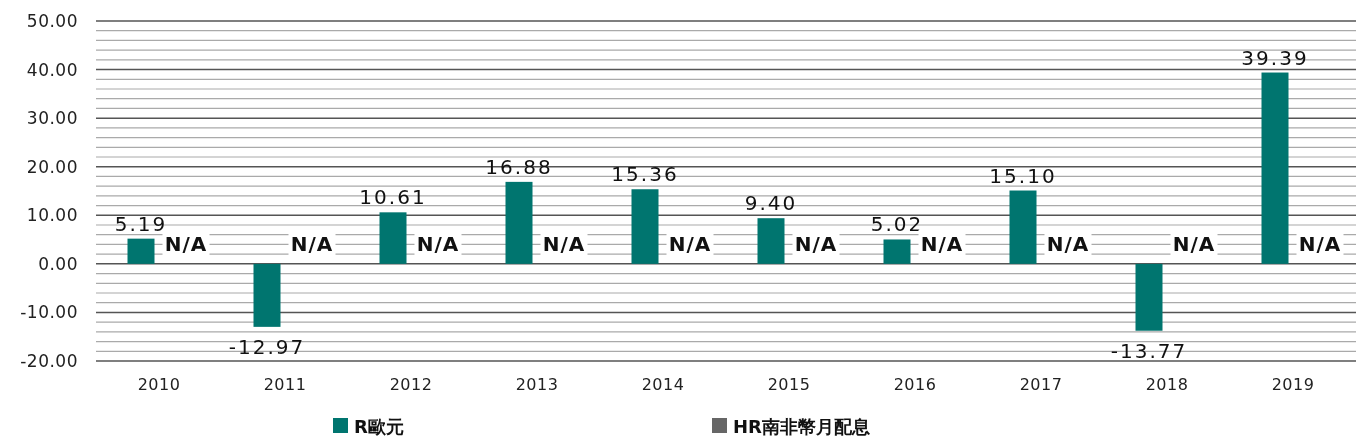 This screenshot has width=1360, height=439. I want to click on data-label: -12.97, so click(267, 346).